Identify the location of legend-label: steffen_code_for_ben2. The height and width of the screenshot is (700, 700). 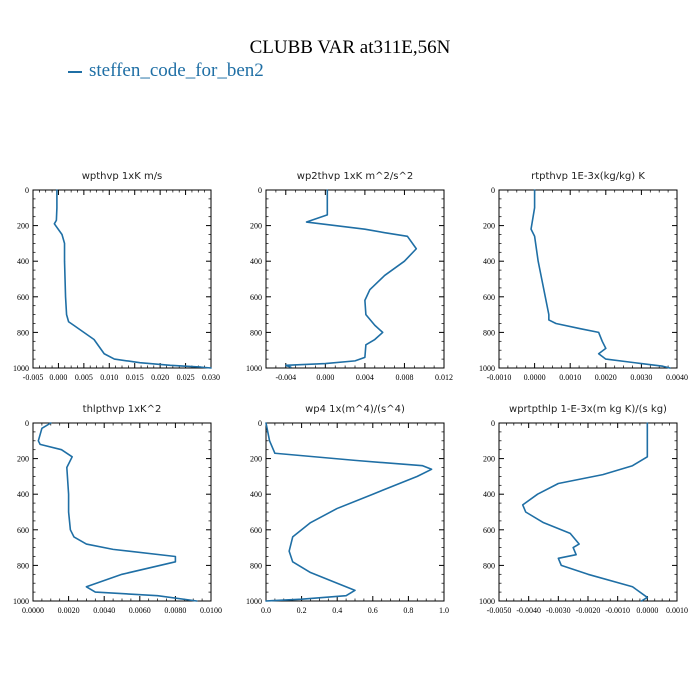
(176, 70).